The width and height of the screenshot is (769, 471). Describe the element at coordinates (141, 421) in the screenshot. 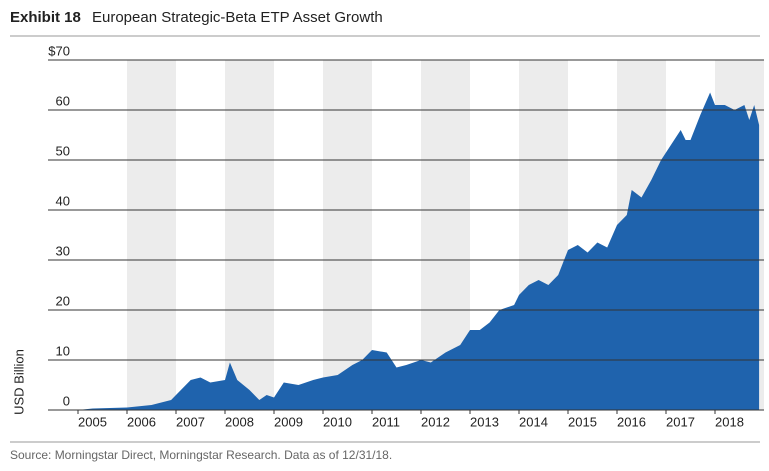

I see `x-tick-label: 2006` at that location.